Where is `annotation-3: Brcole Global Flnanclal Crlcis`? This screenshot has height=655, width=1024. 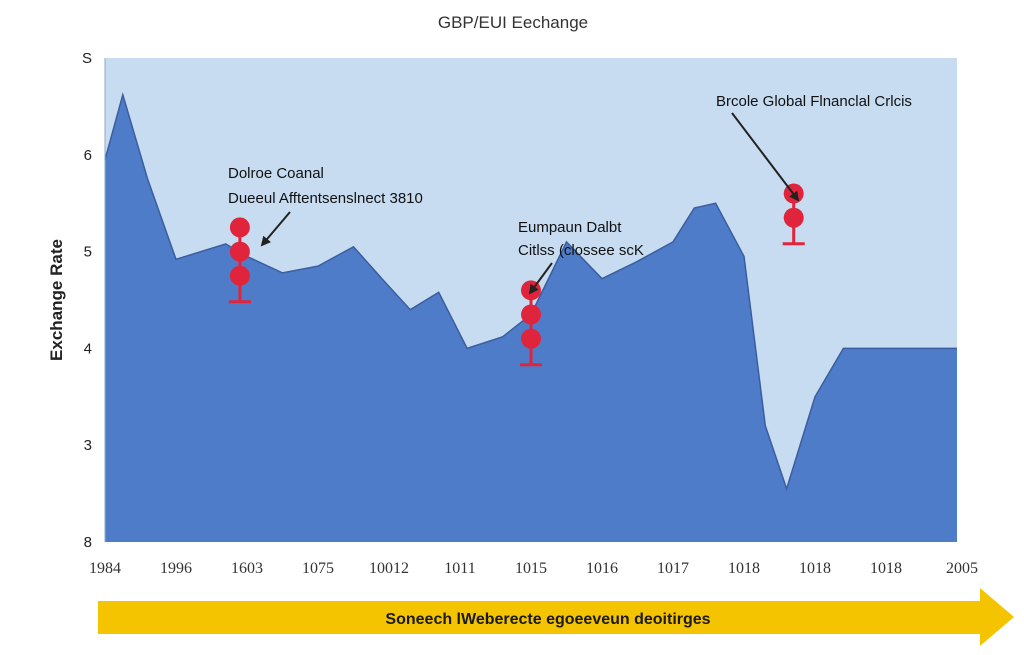 annotation-3: Brcole Global Flnanclal Crlcis is located at coordinates (814, 147).